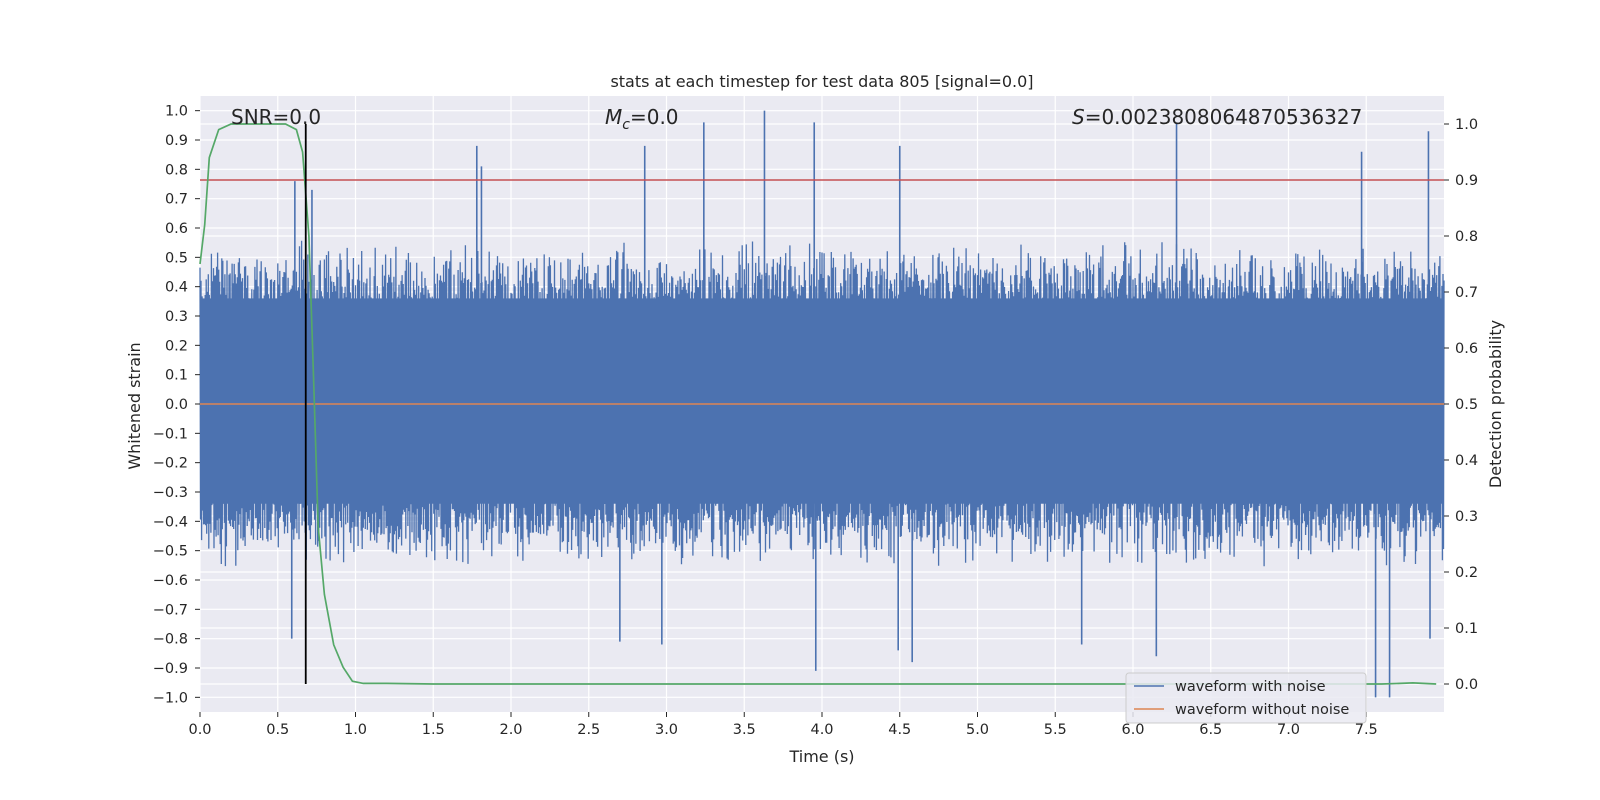 The image size is (1600, 800). What do you see at coordinates (1132, 730) in the screenshot?
I see `x-tick-label: 6.0` at bounding box center [1132, 730].